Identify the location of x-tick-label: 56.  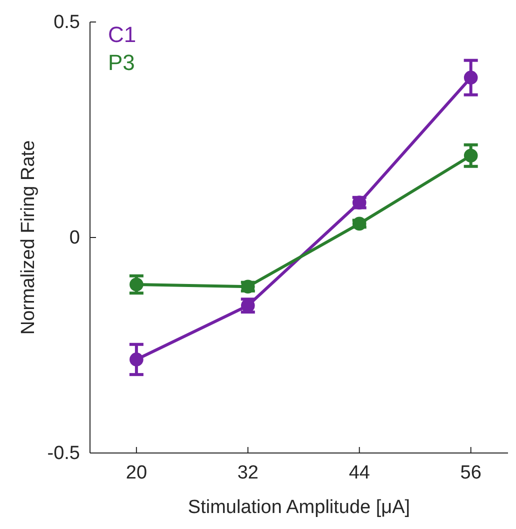
(471, 473).